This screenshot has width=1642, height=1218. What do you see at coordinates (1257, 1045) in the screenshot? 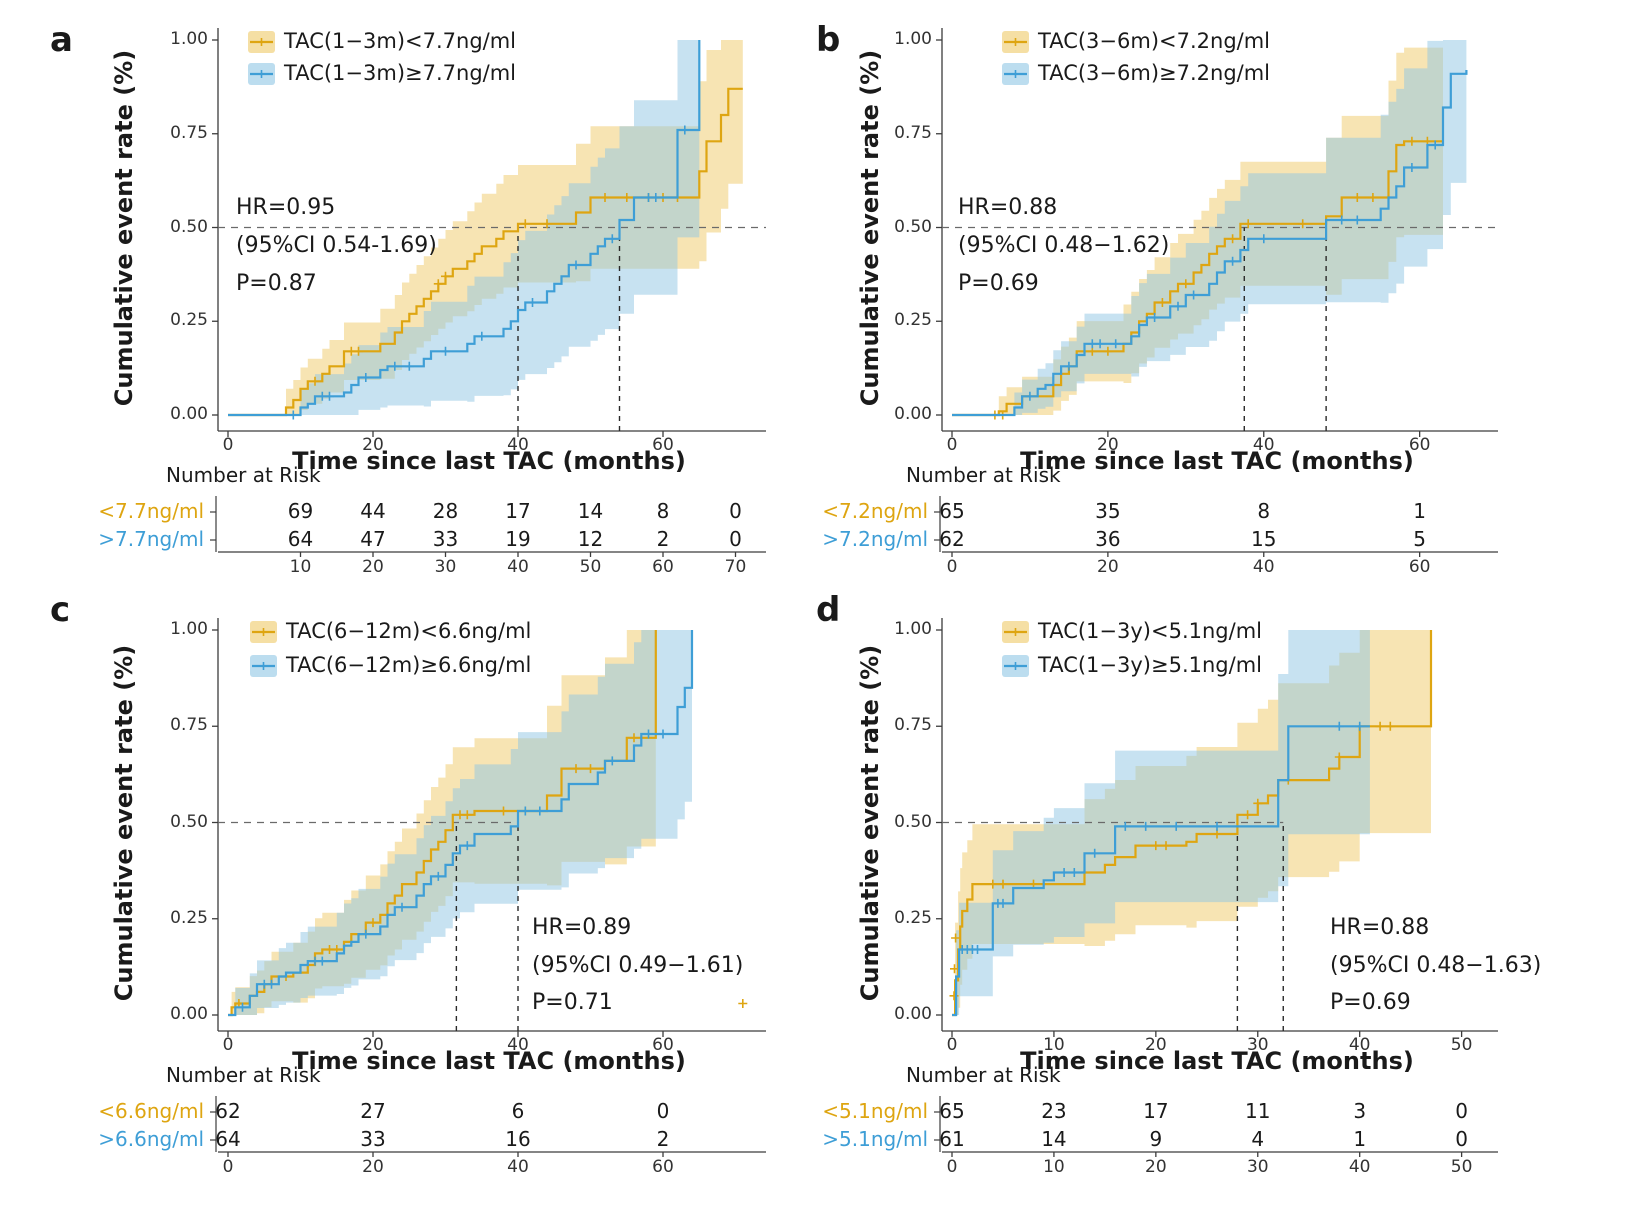
I see `panel-d-x-tick-label: 30` at bounding box center [1257, 1045].